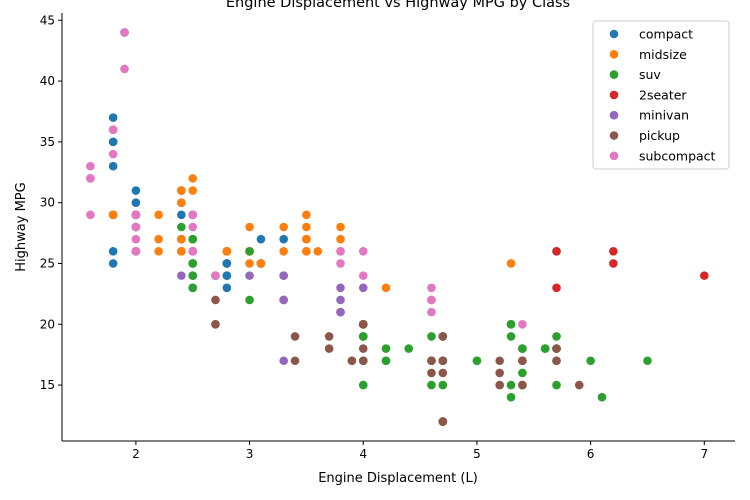  What do you see at coordinates (659, 135) in the screenshot?
I see `legend-label-pickup: pickup` at bounding box center [659, 135].